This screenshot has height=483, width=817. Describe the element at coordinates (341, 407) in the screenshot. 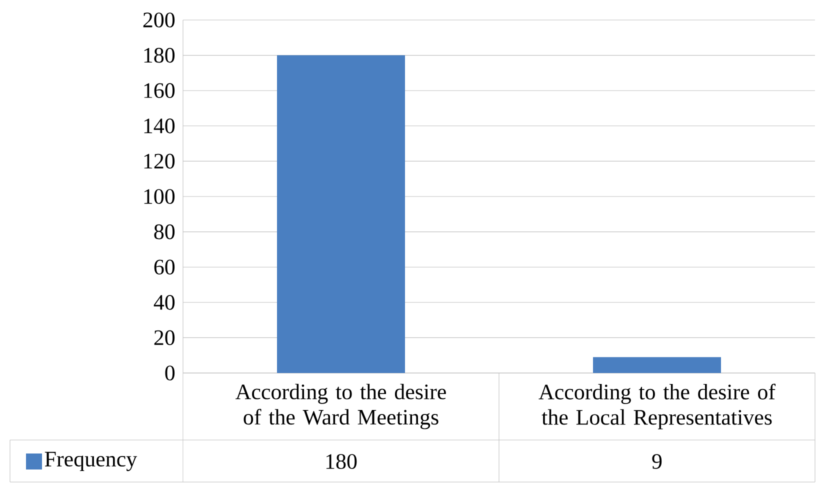

I see `x-tick-label: According to the desire of the Ward Meetings` at that location.